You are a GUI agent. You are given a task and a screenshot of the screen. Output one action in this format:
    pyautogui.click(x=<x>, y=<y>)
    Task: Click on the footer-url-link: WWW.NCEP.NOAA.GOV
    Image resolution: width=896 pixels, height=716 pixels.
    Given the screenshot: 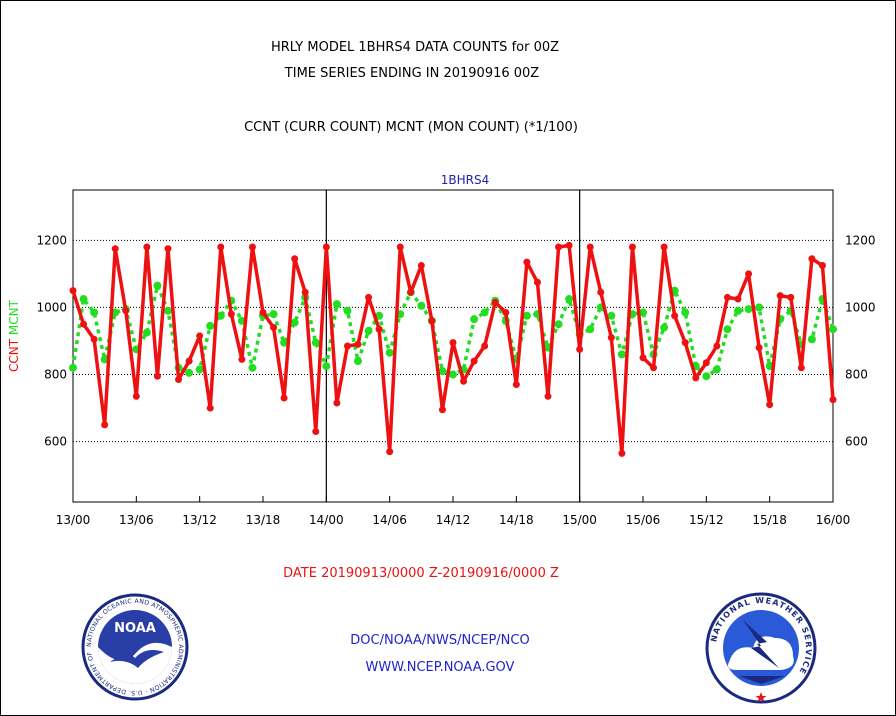 What is the action you would take?
    pyautogui.click(x=440, y=667)
    